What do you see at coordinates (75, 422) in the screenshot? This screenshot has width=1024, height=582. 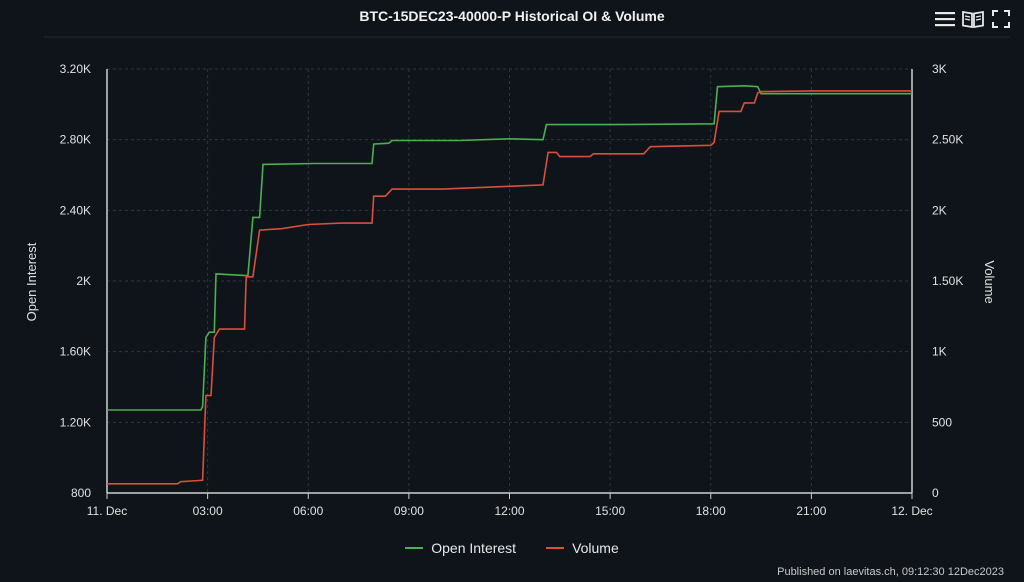 I see `y-left-tick-label: 1.20K` at bounding box center [75, 422].